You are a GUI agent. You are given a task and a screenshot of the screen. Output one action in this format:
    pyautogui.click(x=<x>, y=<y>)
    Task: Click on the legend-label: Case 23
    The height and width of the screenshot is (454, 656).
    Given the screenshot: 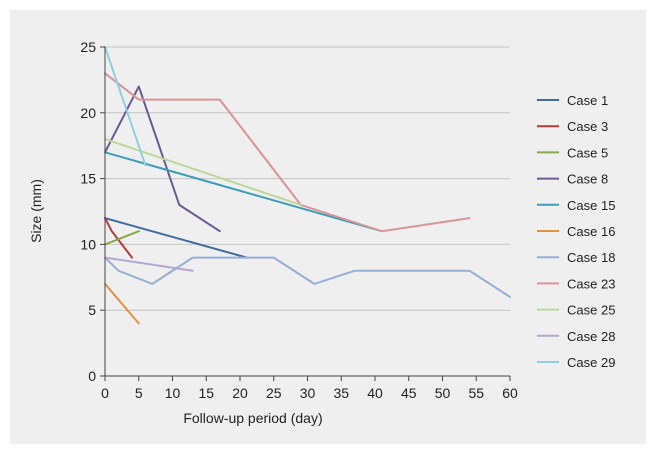 What is the action you would take?
    pyautogui.click(x=591, y=283)
    